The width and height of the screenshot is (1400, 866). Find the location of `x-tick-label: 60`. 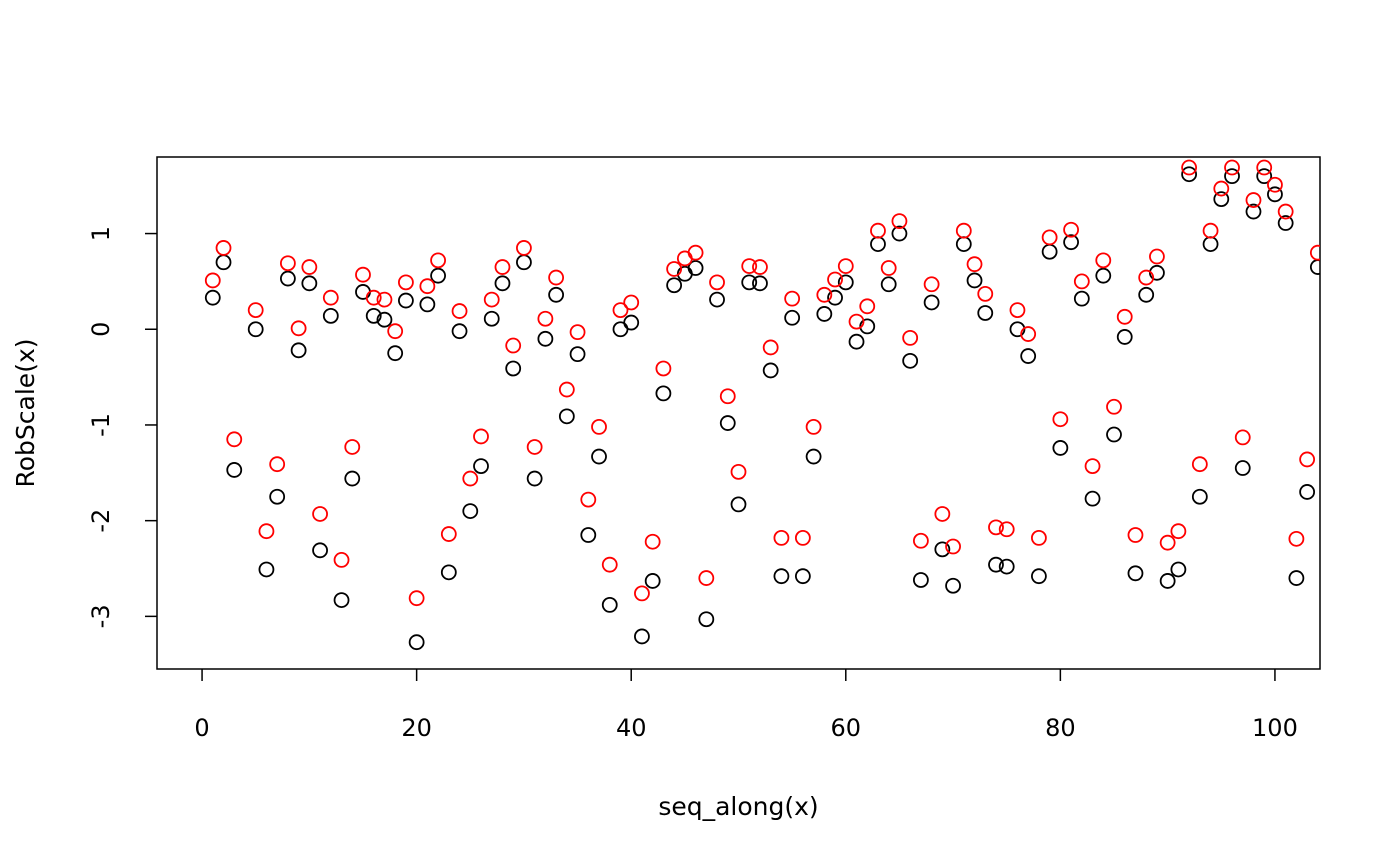

x-tick-label: 60 is located at coordinates (846, 728).